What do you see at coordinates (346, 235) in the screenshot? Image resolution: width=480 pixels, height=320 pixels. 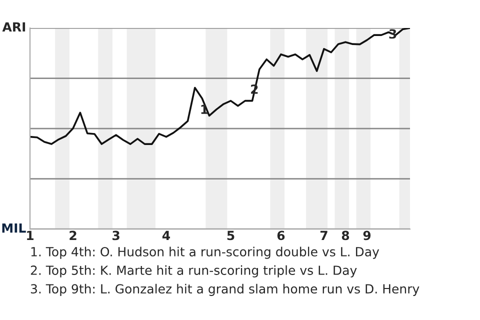 I see `x-tick-label: 8` at bounding box center [346, 235].